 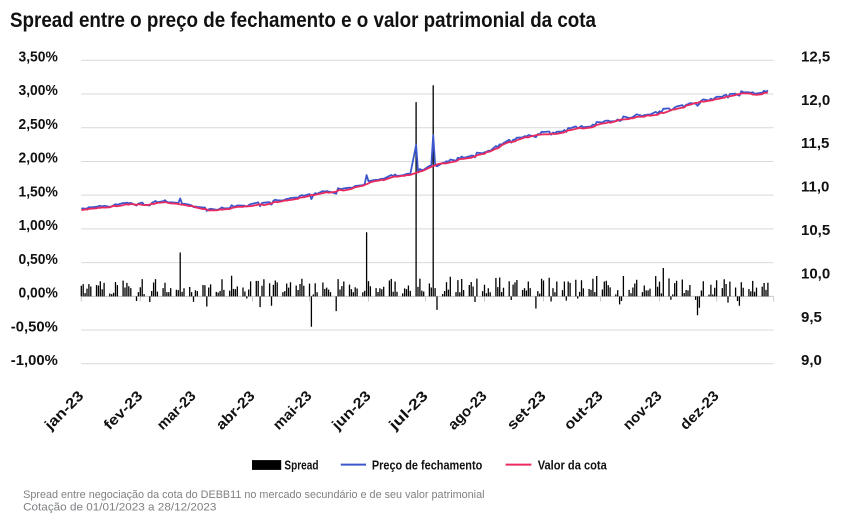 I want to click on svg-text: 10,5, so click(x=815, y=230).